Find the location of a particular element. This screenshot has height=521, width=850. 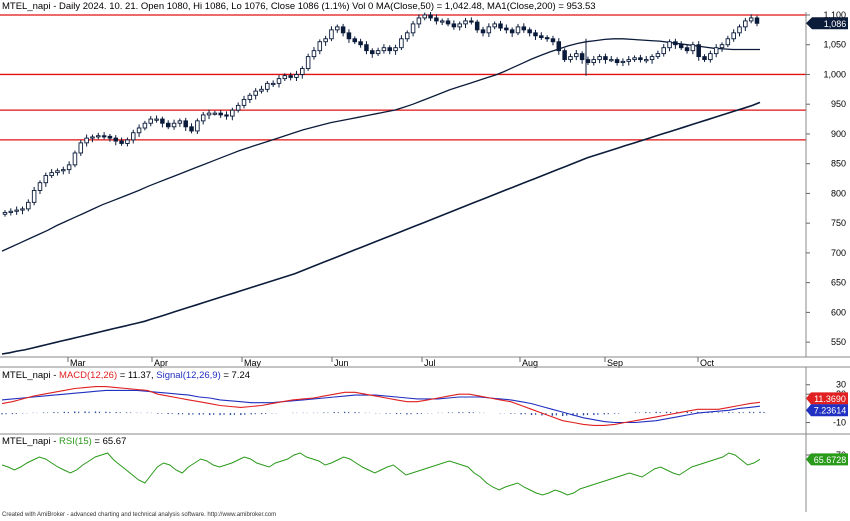

macd-last-badge-label: 11.3690 is located at coordinates (830, 399).